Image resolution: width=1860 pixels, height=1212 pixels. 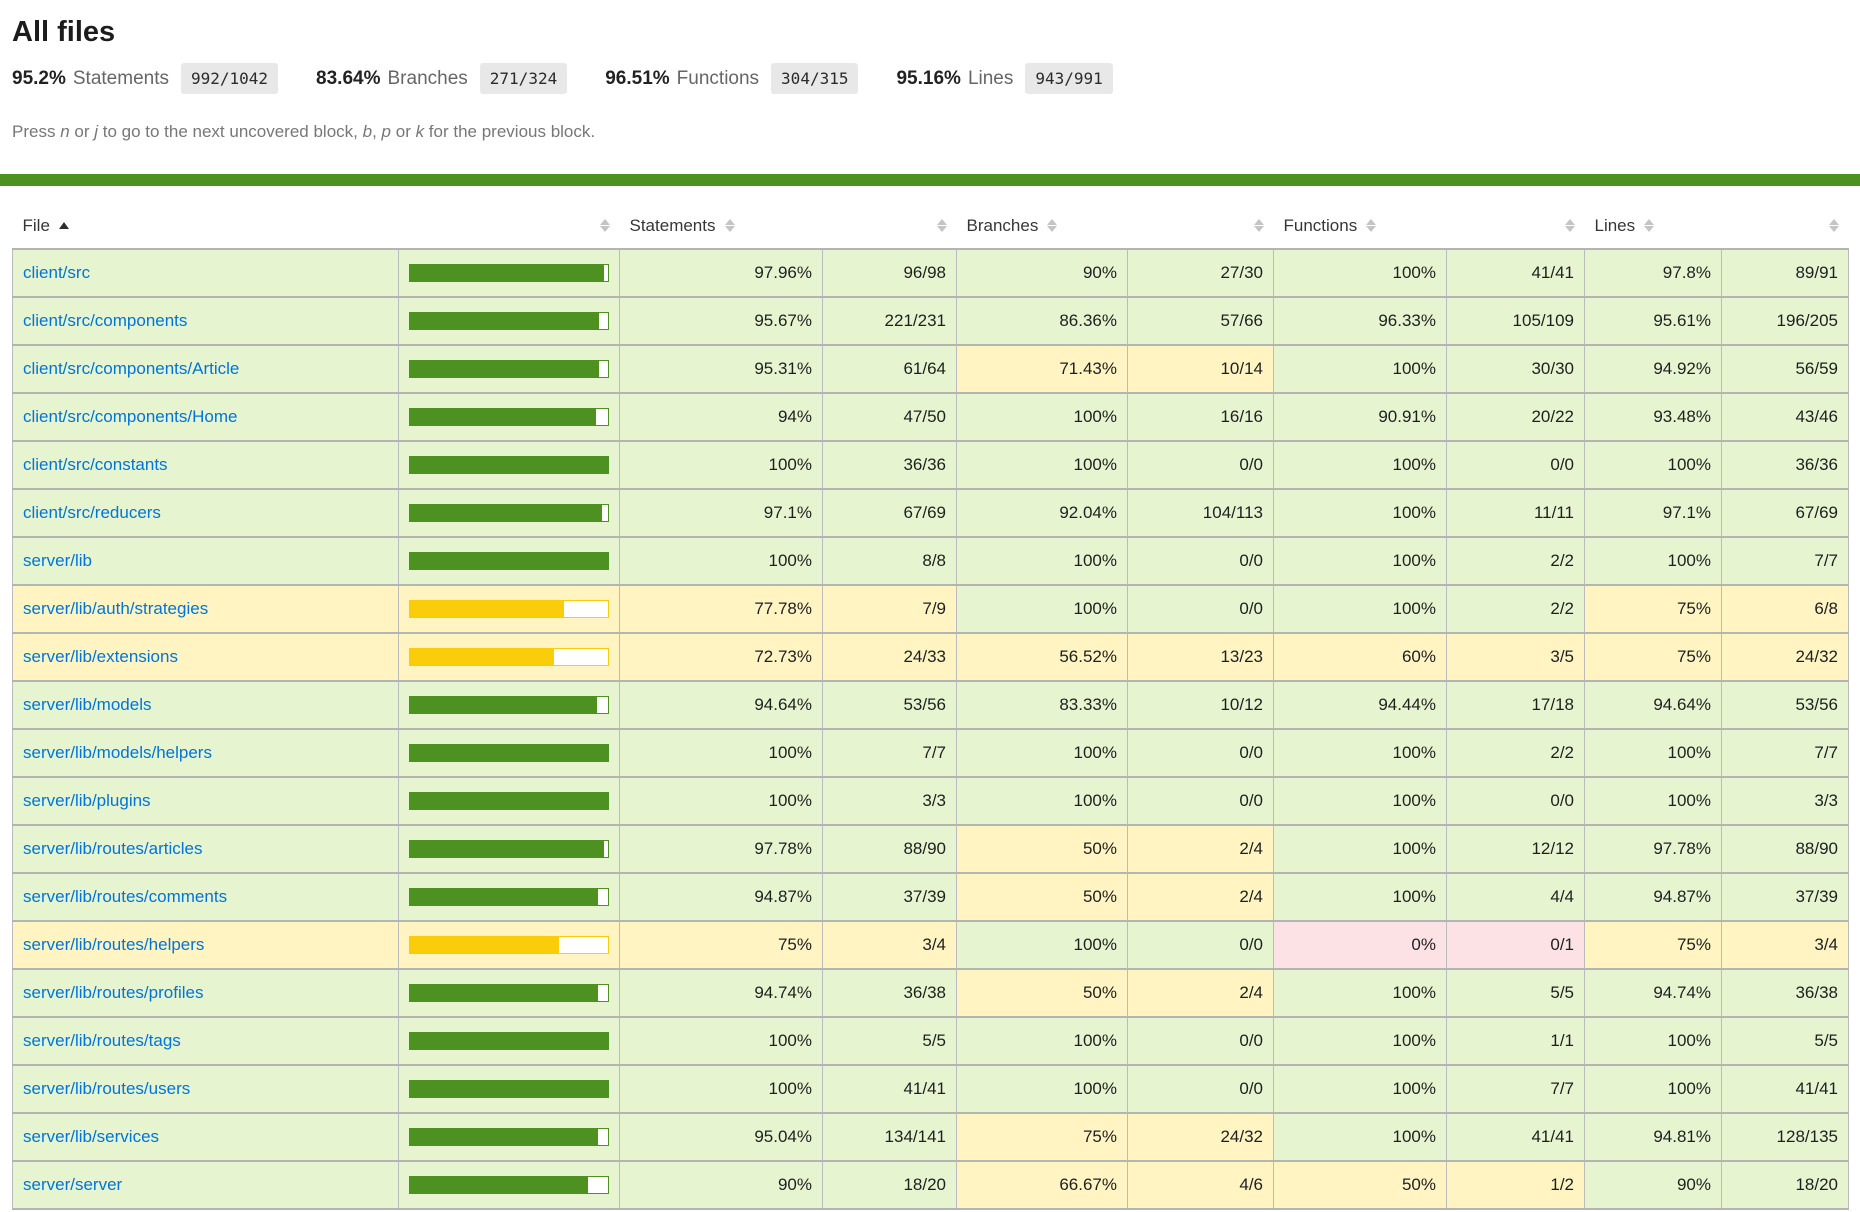 What do you see at coordinates (91, 1136) in the screenshot?
I see `file-link: server/lib/services` at bounding box center [91, 1136].